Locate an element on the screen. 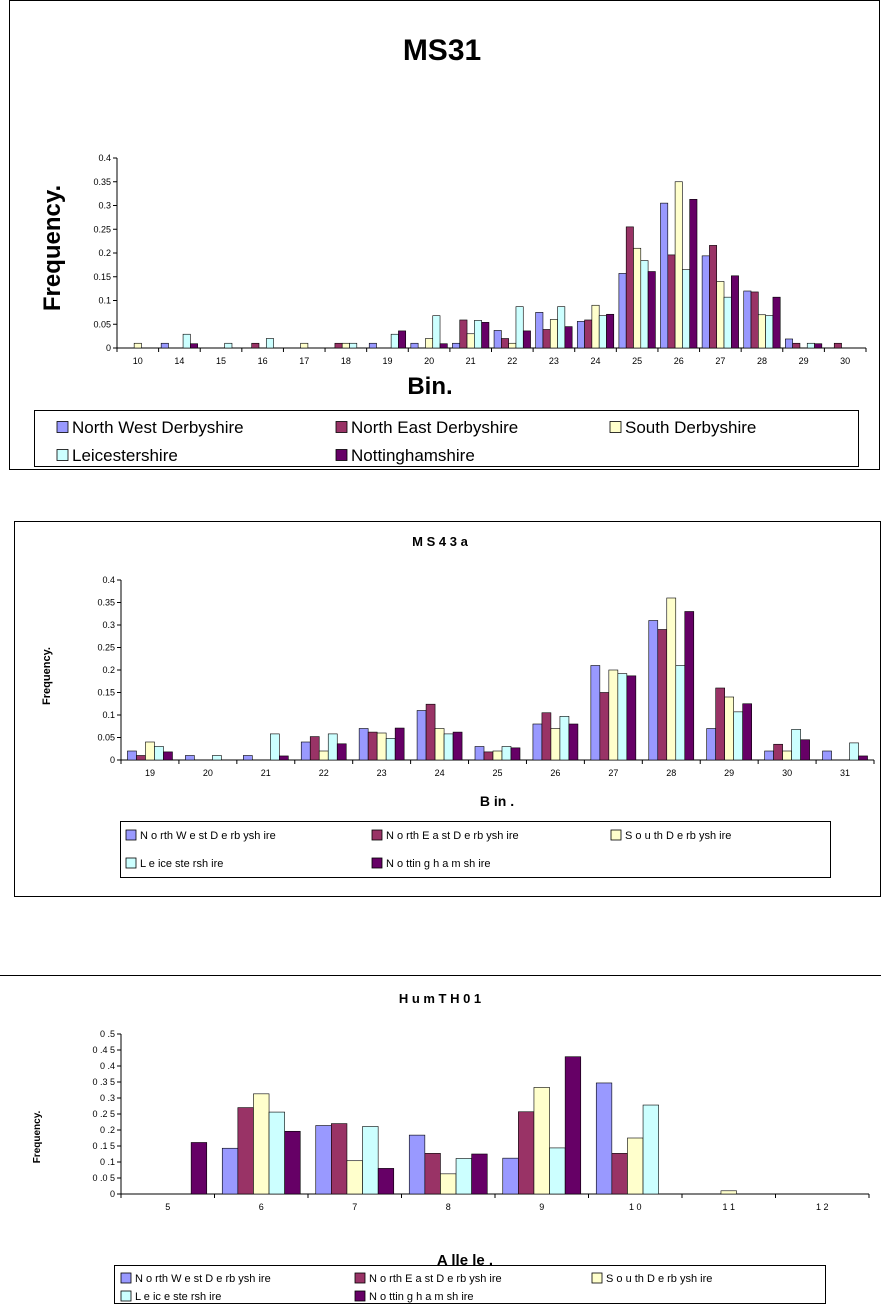  legend-label: South Derbyshire is located at coordinates (690, 427).